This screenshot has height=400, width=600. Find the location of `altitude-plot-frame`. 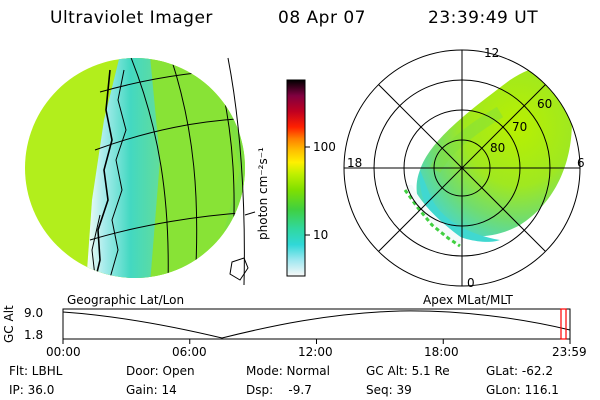

altitude-plot-frame is located at coordinates (316, 324).